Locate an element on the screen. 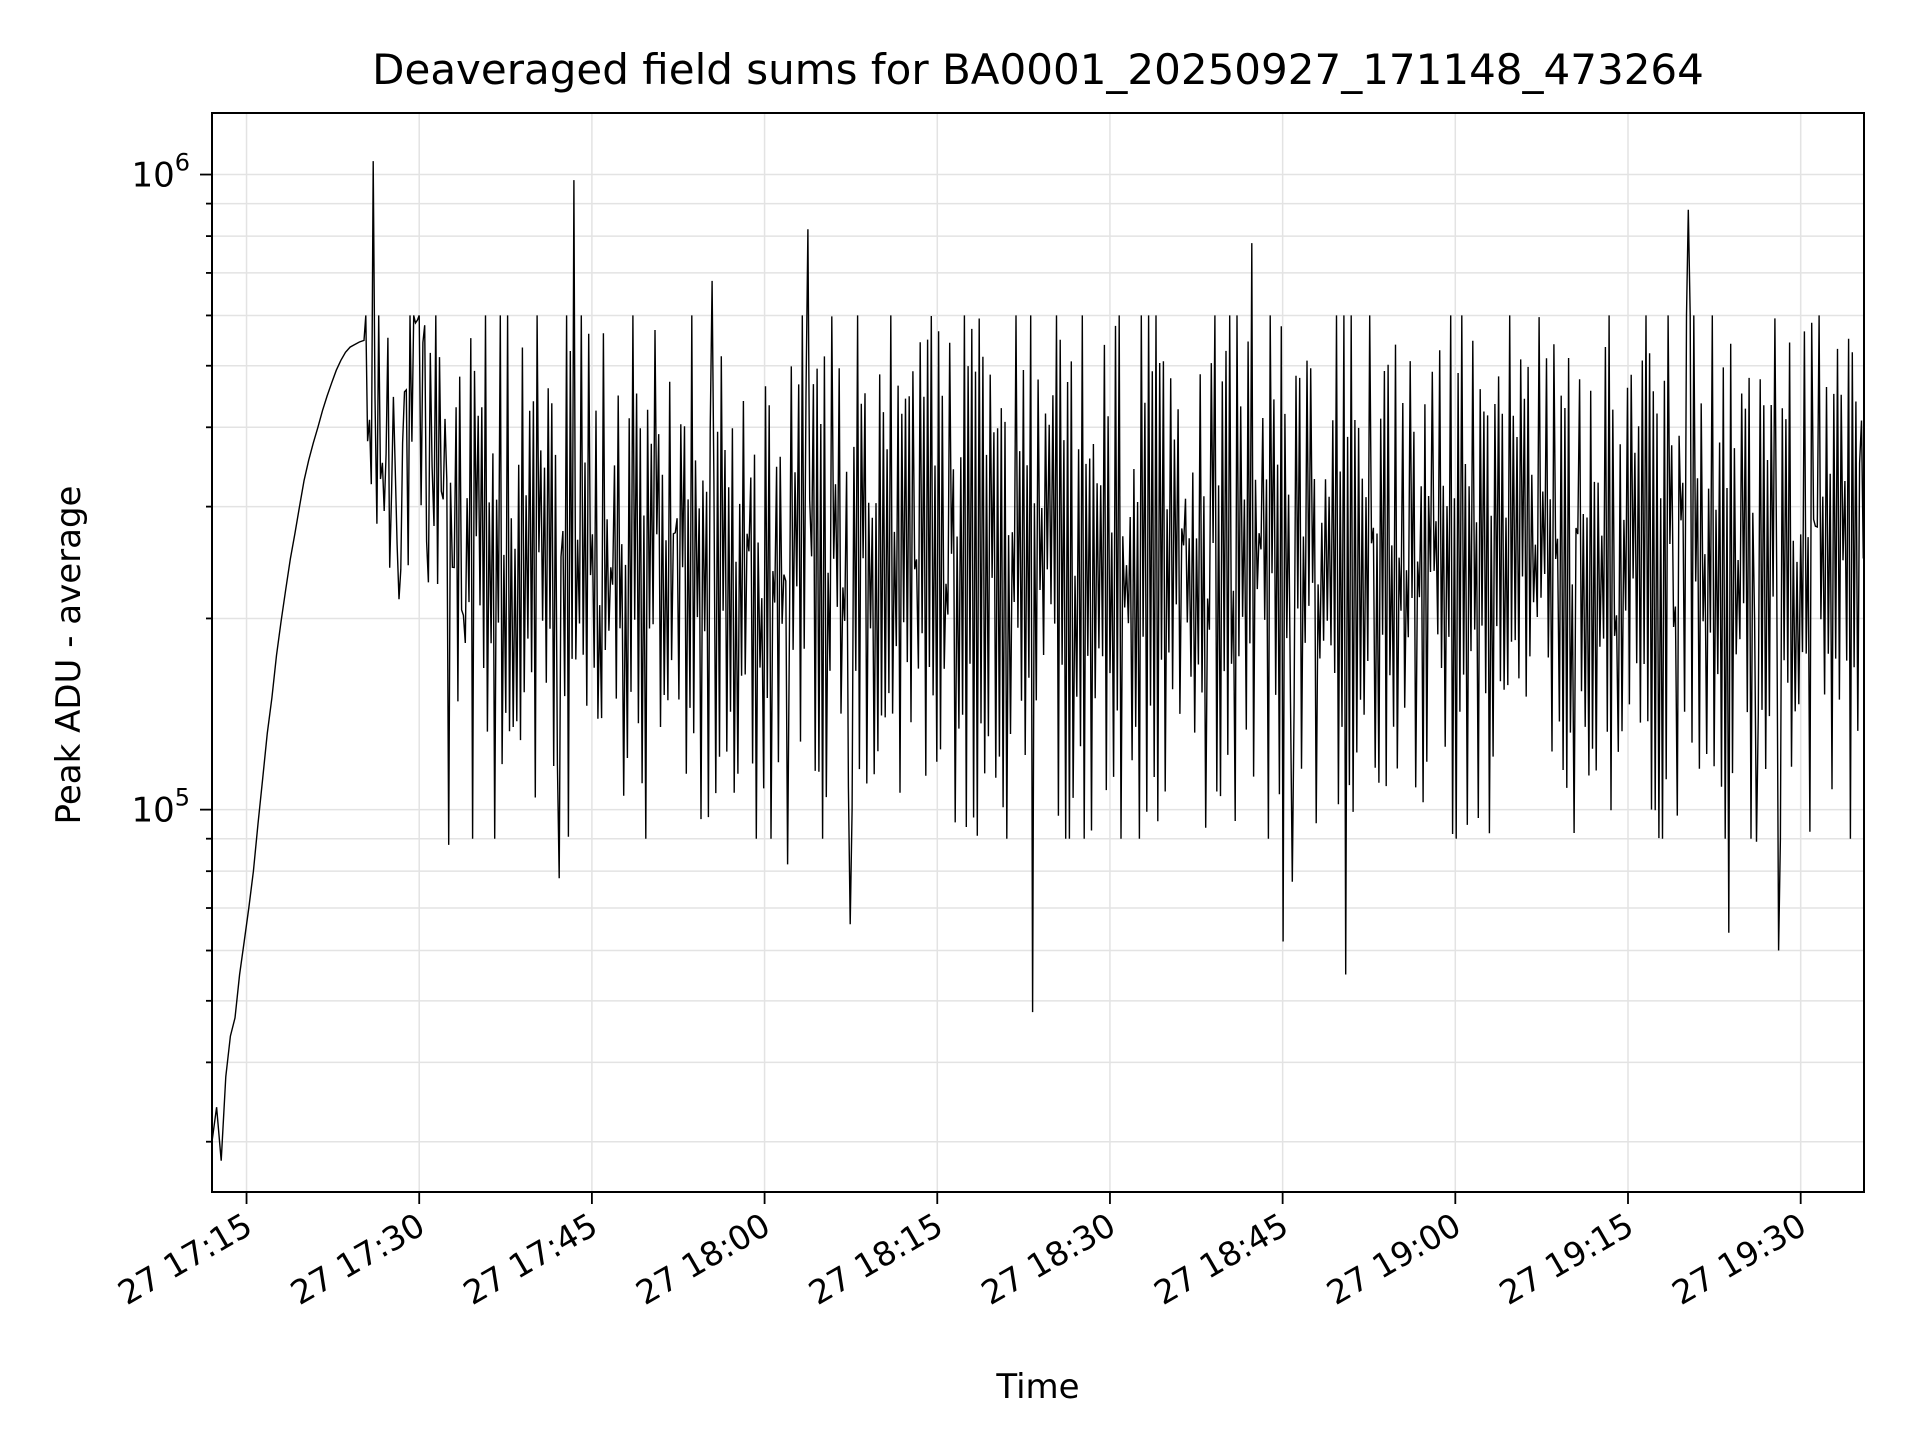  y-axis-label: Peak ADU - average is located at coordinates (69, 655).